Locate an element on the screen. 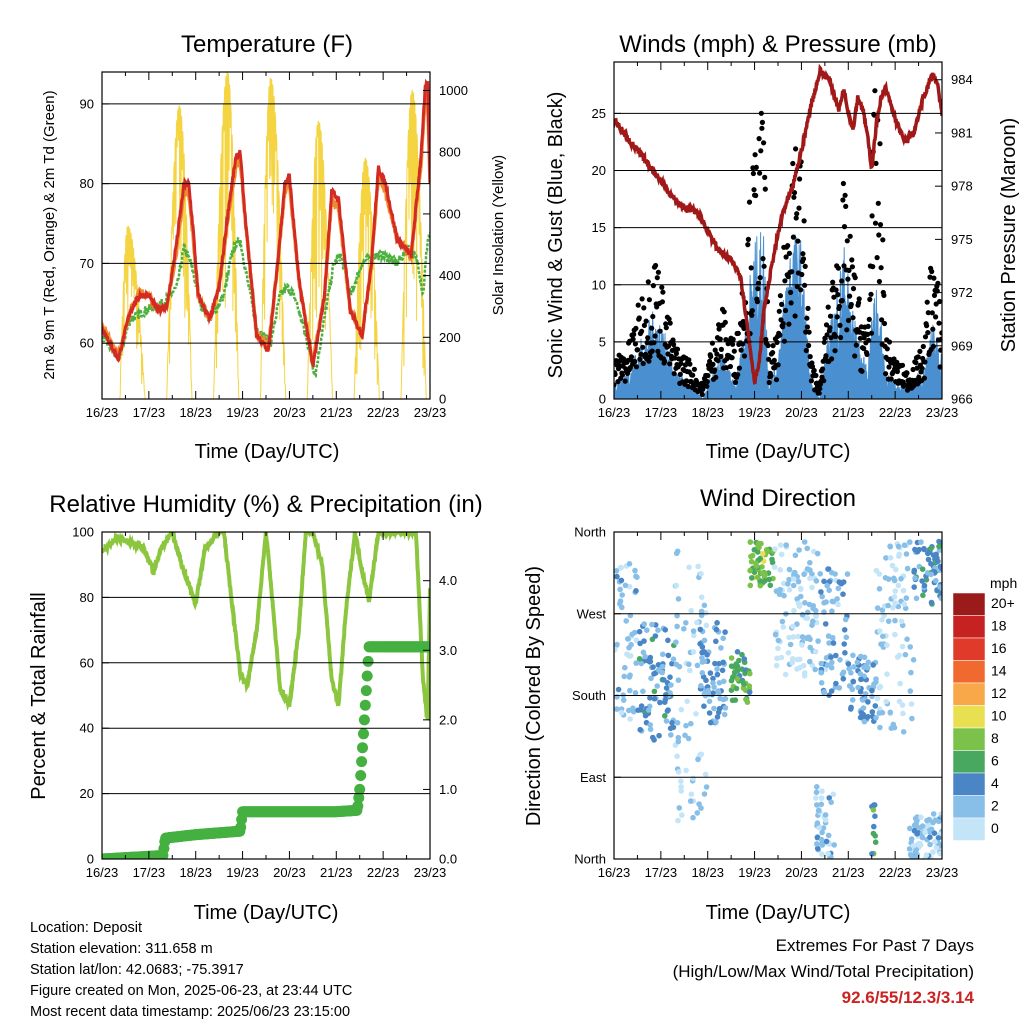  temperature-9m-line is located at coordinates (266, 229).